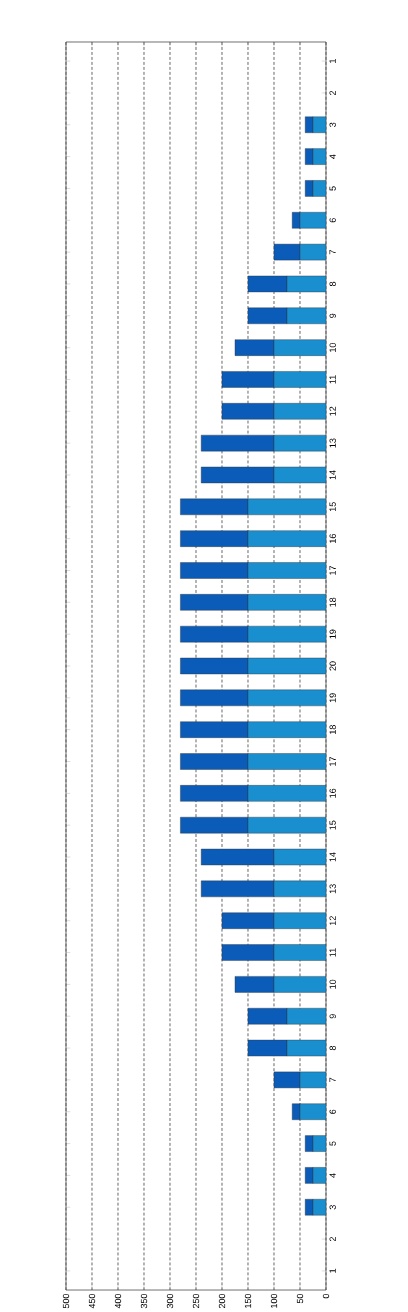 The width and height of the screenshot is (408, 1312). What do you see at coordinates (66, 1301) in the screenshot?
I see `x-tick-label: 500` at bounding box center [66, 1301].